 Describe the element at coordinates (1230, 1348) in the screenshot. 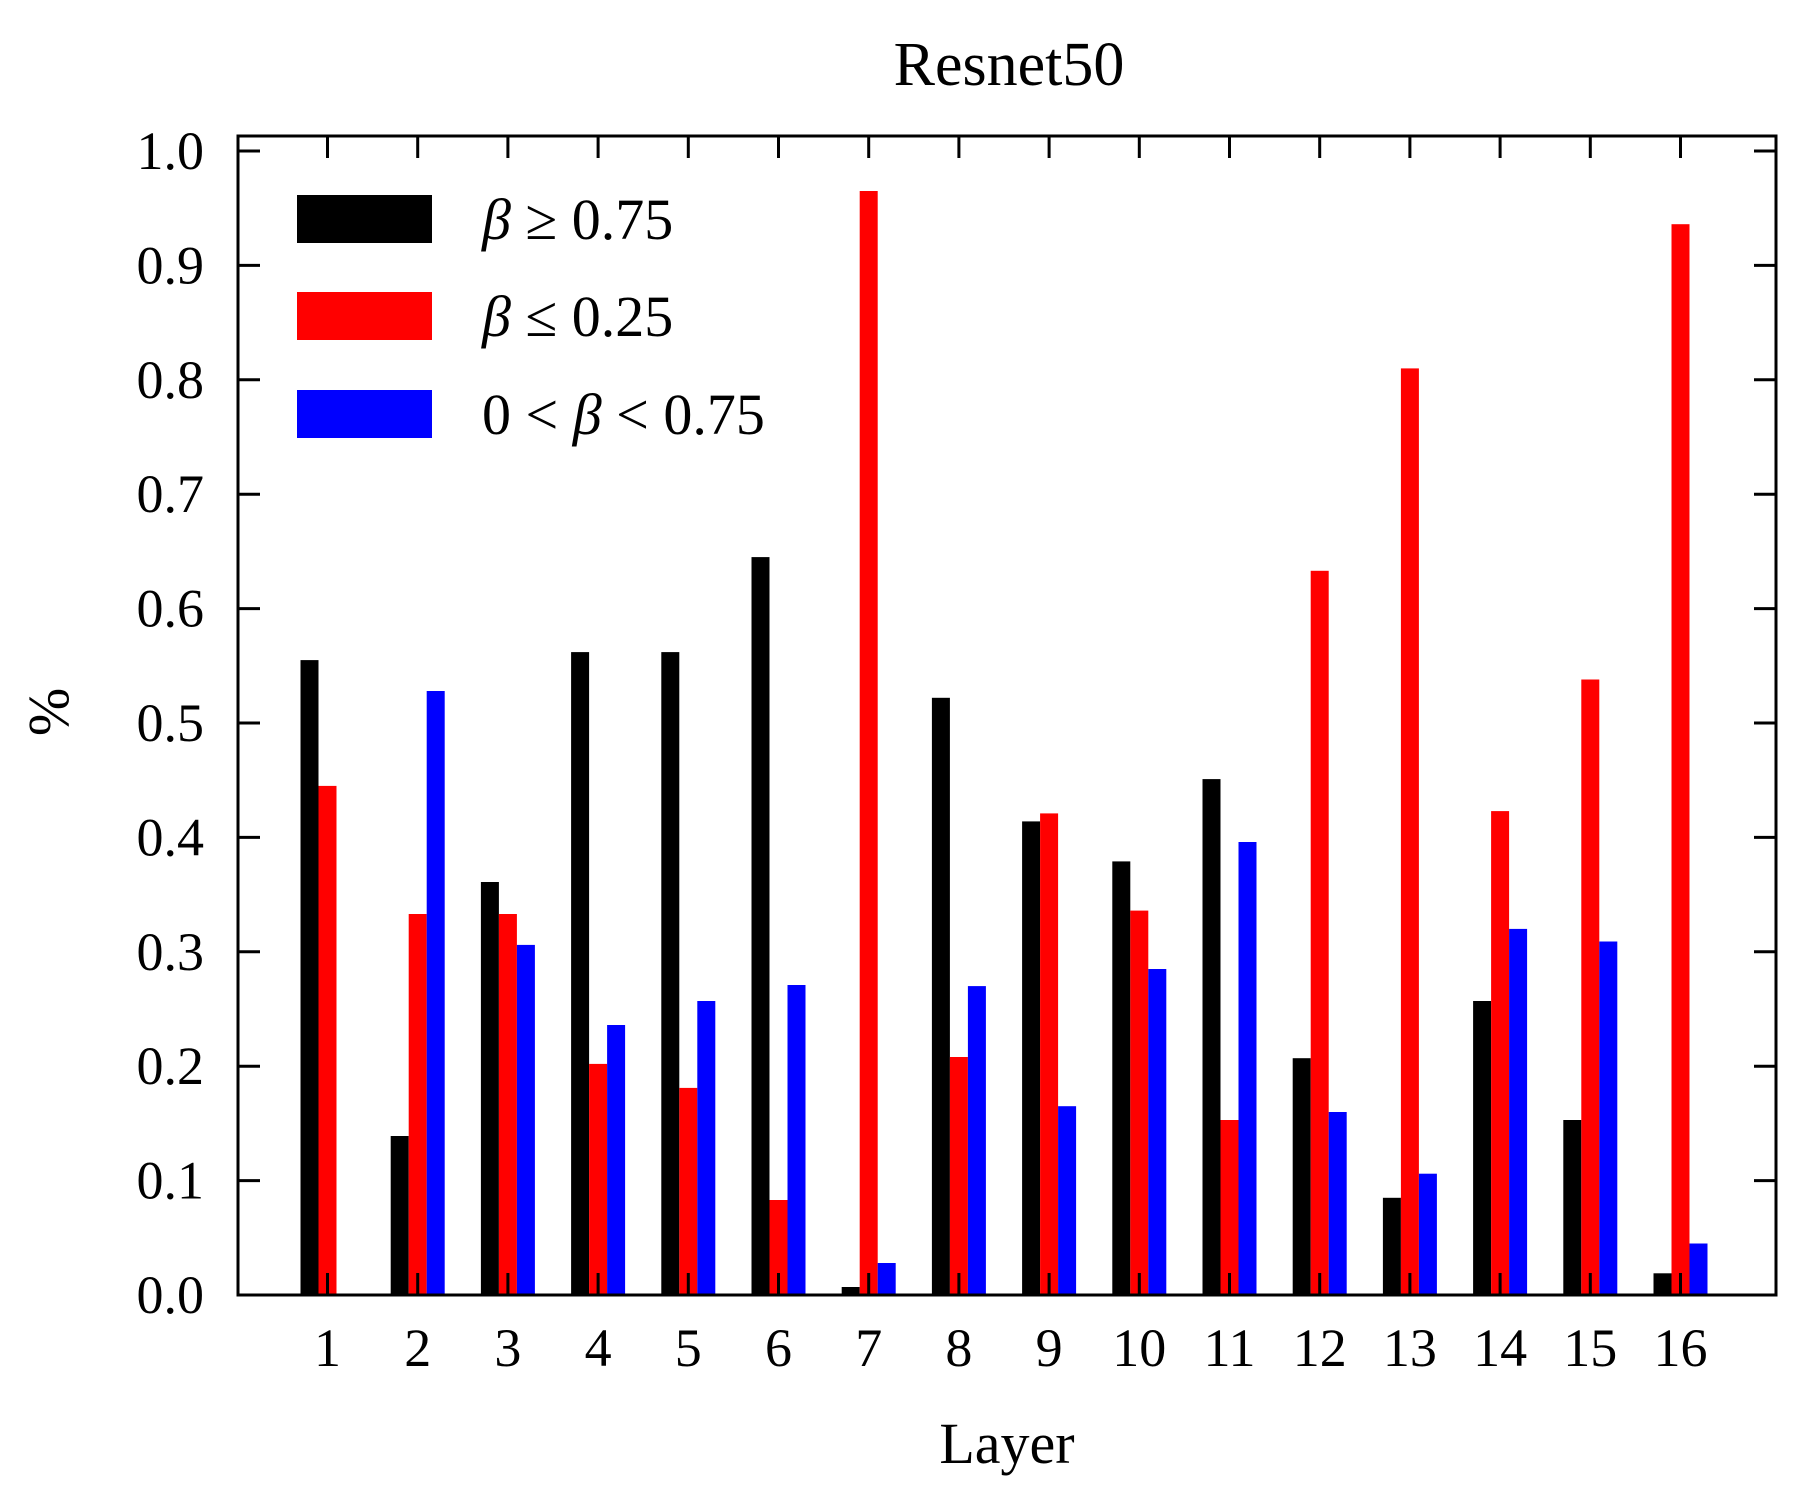

I see `x-tick-label: 11` at that location.